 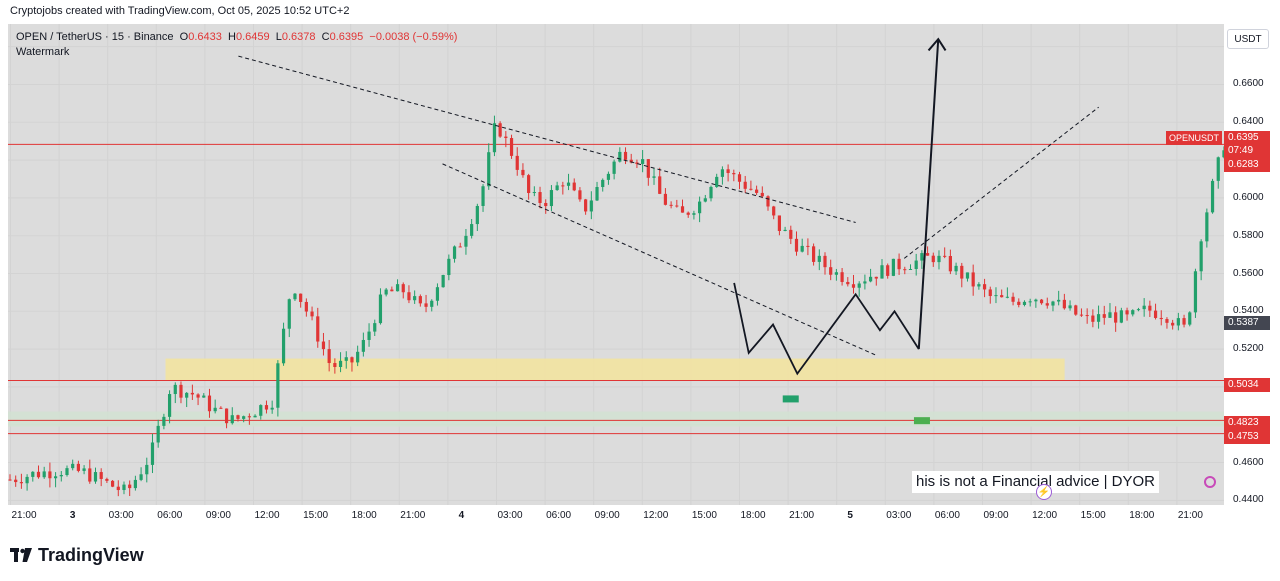 I want to click on time-tick-label: 12:00, so click(x=656, y=515).